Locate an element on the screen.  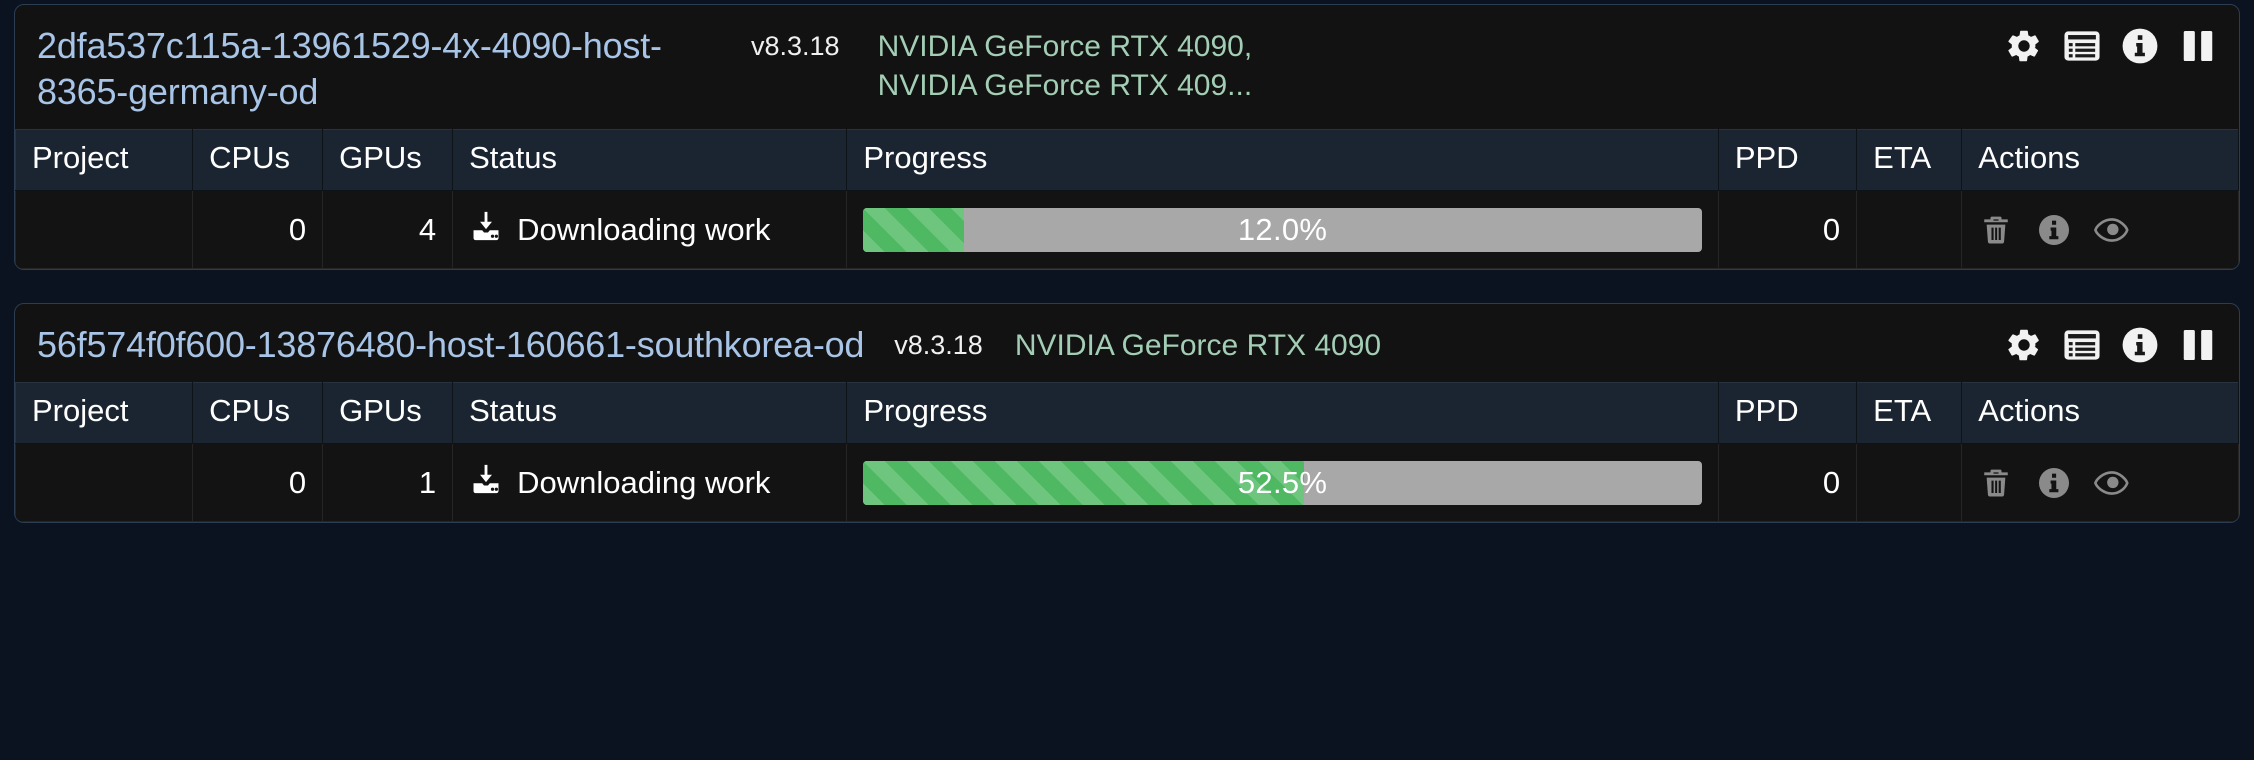
progress-bar: 52.5% is located at coordinates (1282, 482).